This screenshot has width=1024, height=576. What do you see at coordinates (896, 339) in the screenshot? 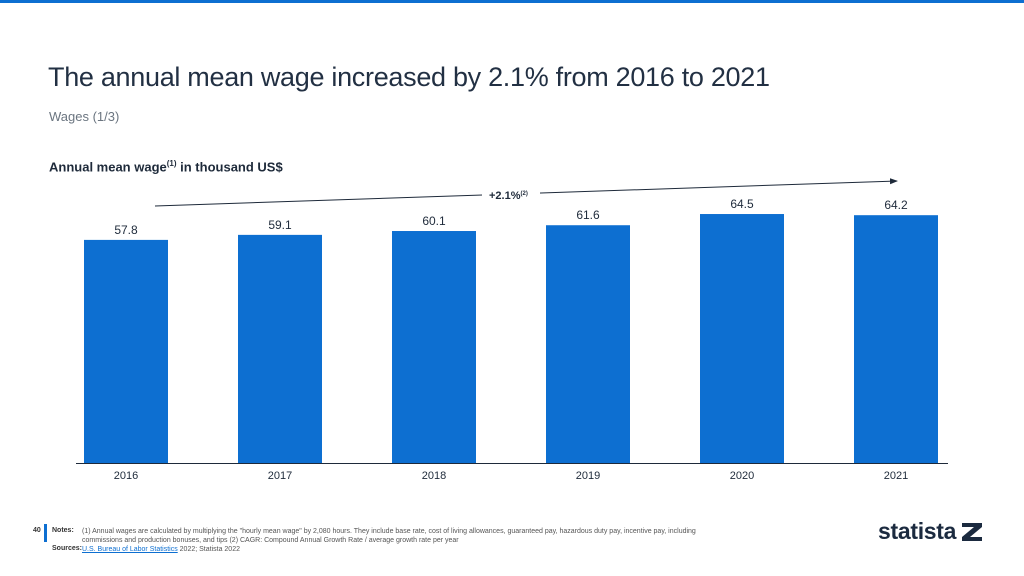
I see `bar-2021` at bounding box center [896, 339].